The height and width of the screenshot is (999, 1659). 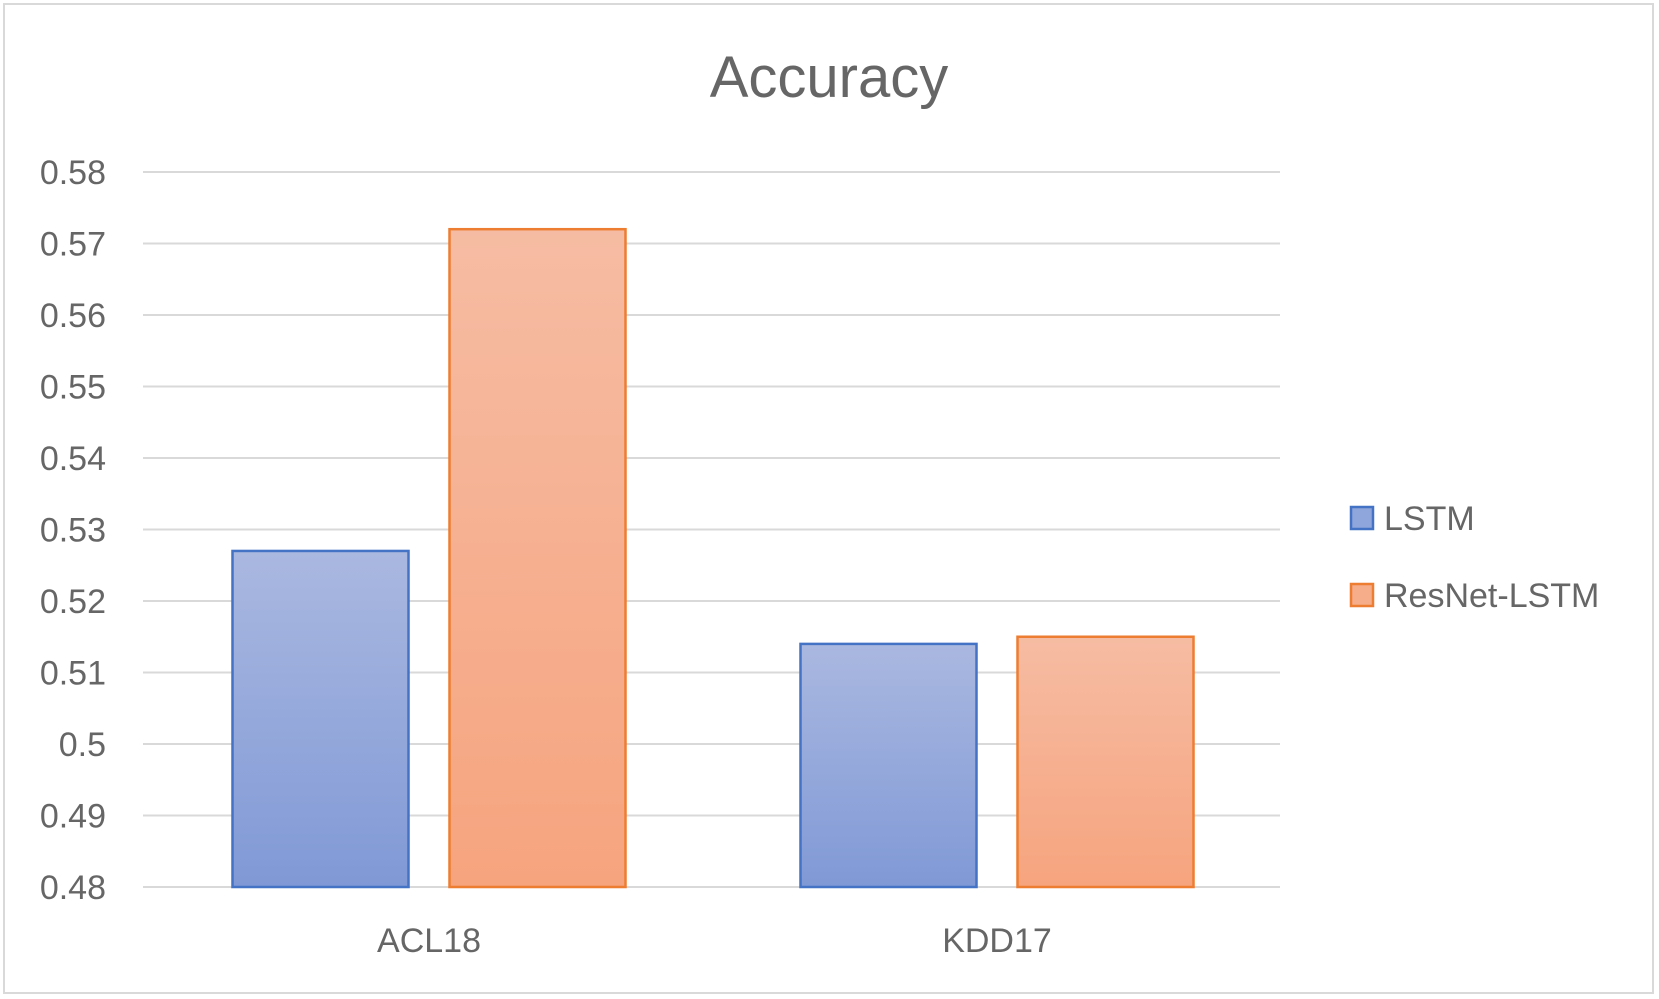 I want to click on bar-lstm-acl18, so click(x=320, y=719).